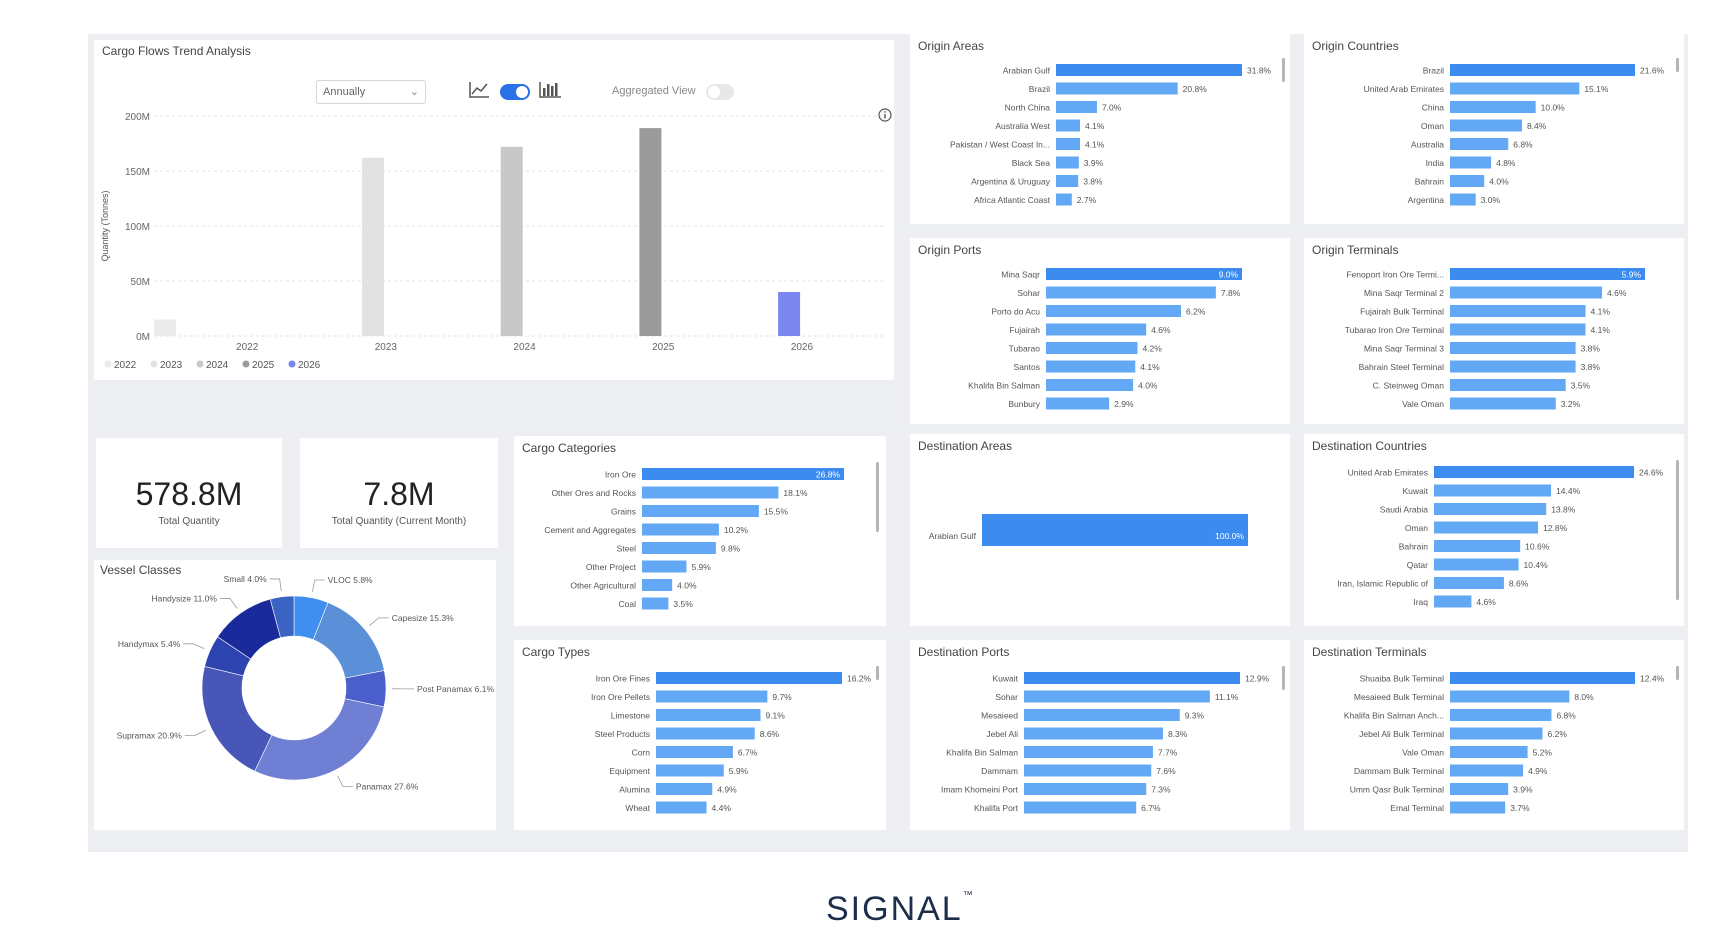  I want to click on slice-label: Supramax 20.9%, so click(150, 735).